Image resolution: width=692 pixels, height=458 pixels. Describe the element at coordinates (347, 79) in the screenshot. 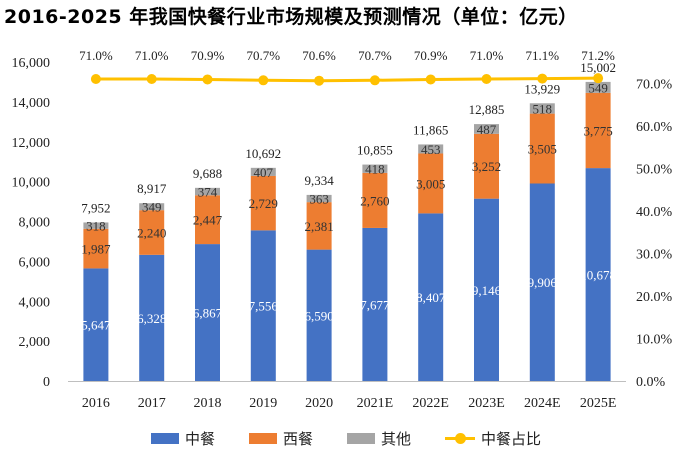

I see `share-line` at that location.